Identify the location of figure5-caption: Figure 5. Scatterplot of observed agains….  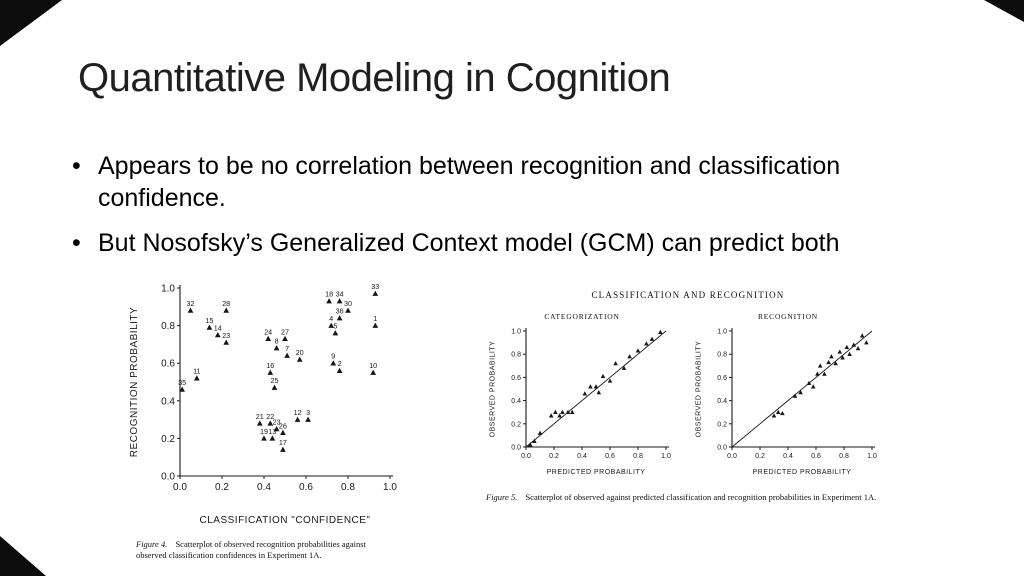
(684, 497).